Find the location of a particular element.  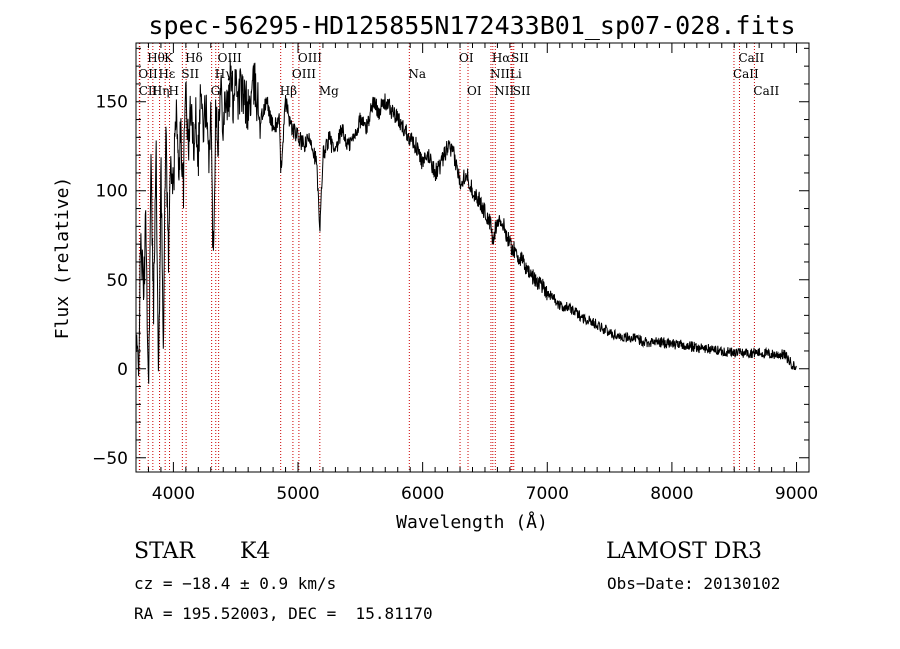

line-label-9: OIII is located at coordinates (230, 58).